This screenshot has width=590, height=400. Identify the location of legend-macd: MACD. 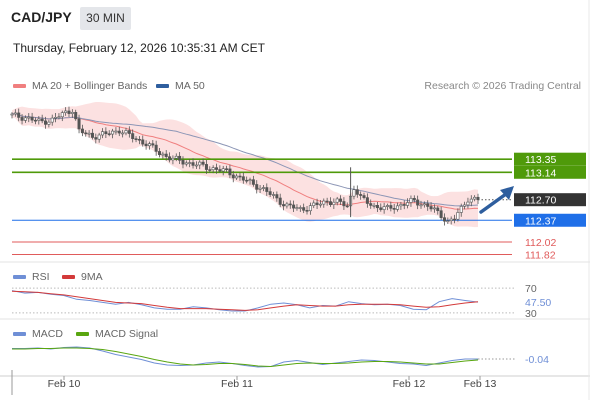
(38, 334).